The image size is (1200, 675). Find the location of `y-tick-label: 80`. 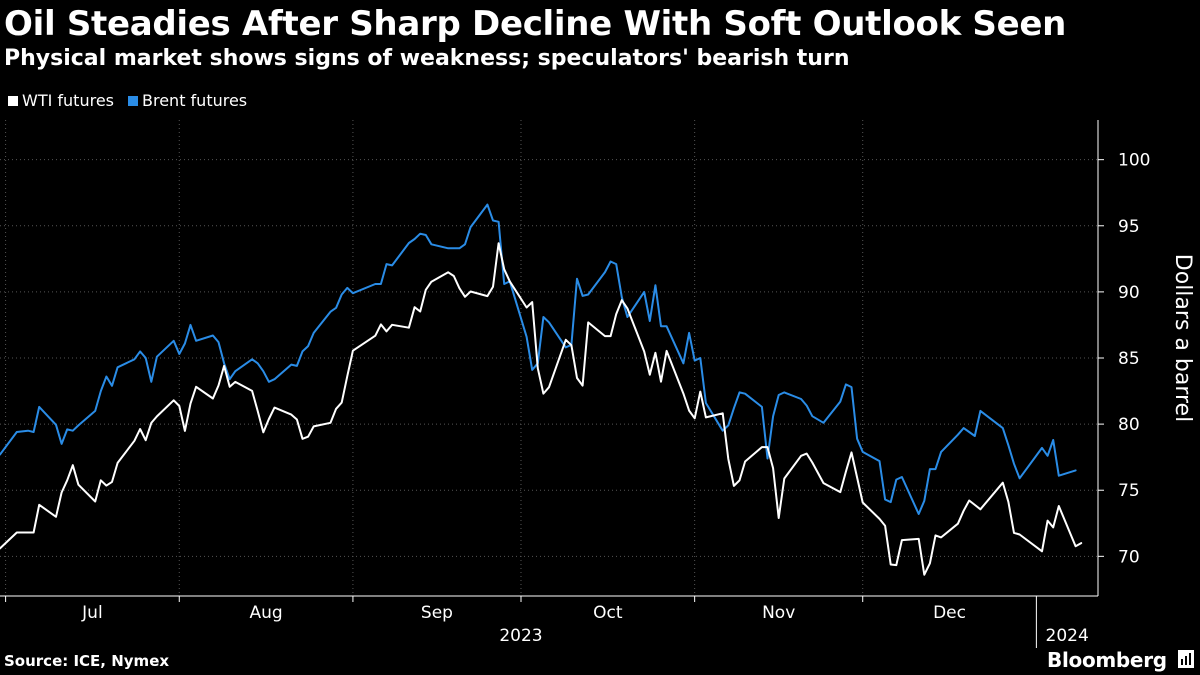

y-tick-label: 80 is located at coordinates (1129, 425).